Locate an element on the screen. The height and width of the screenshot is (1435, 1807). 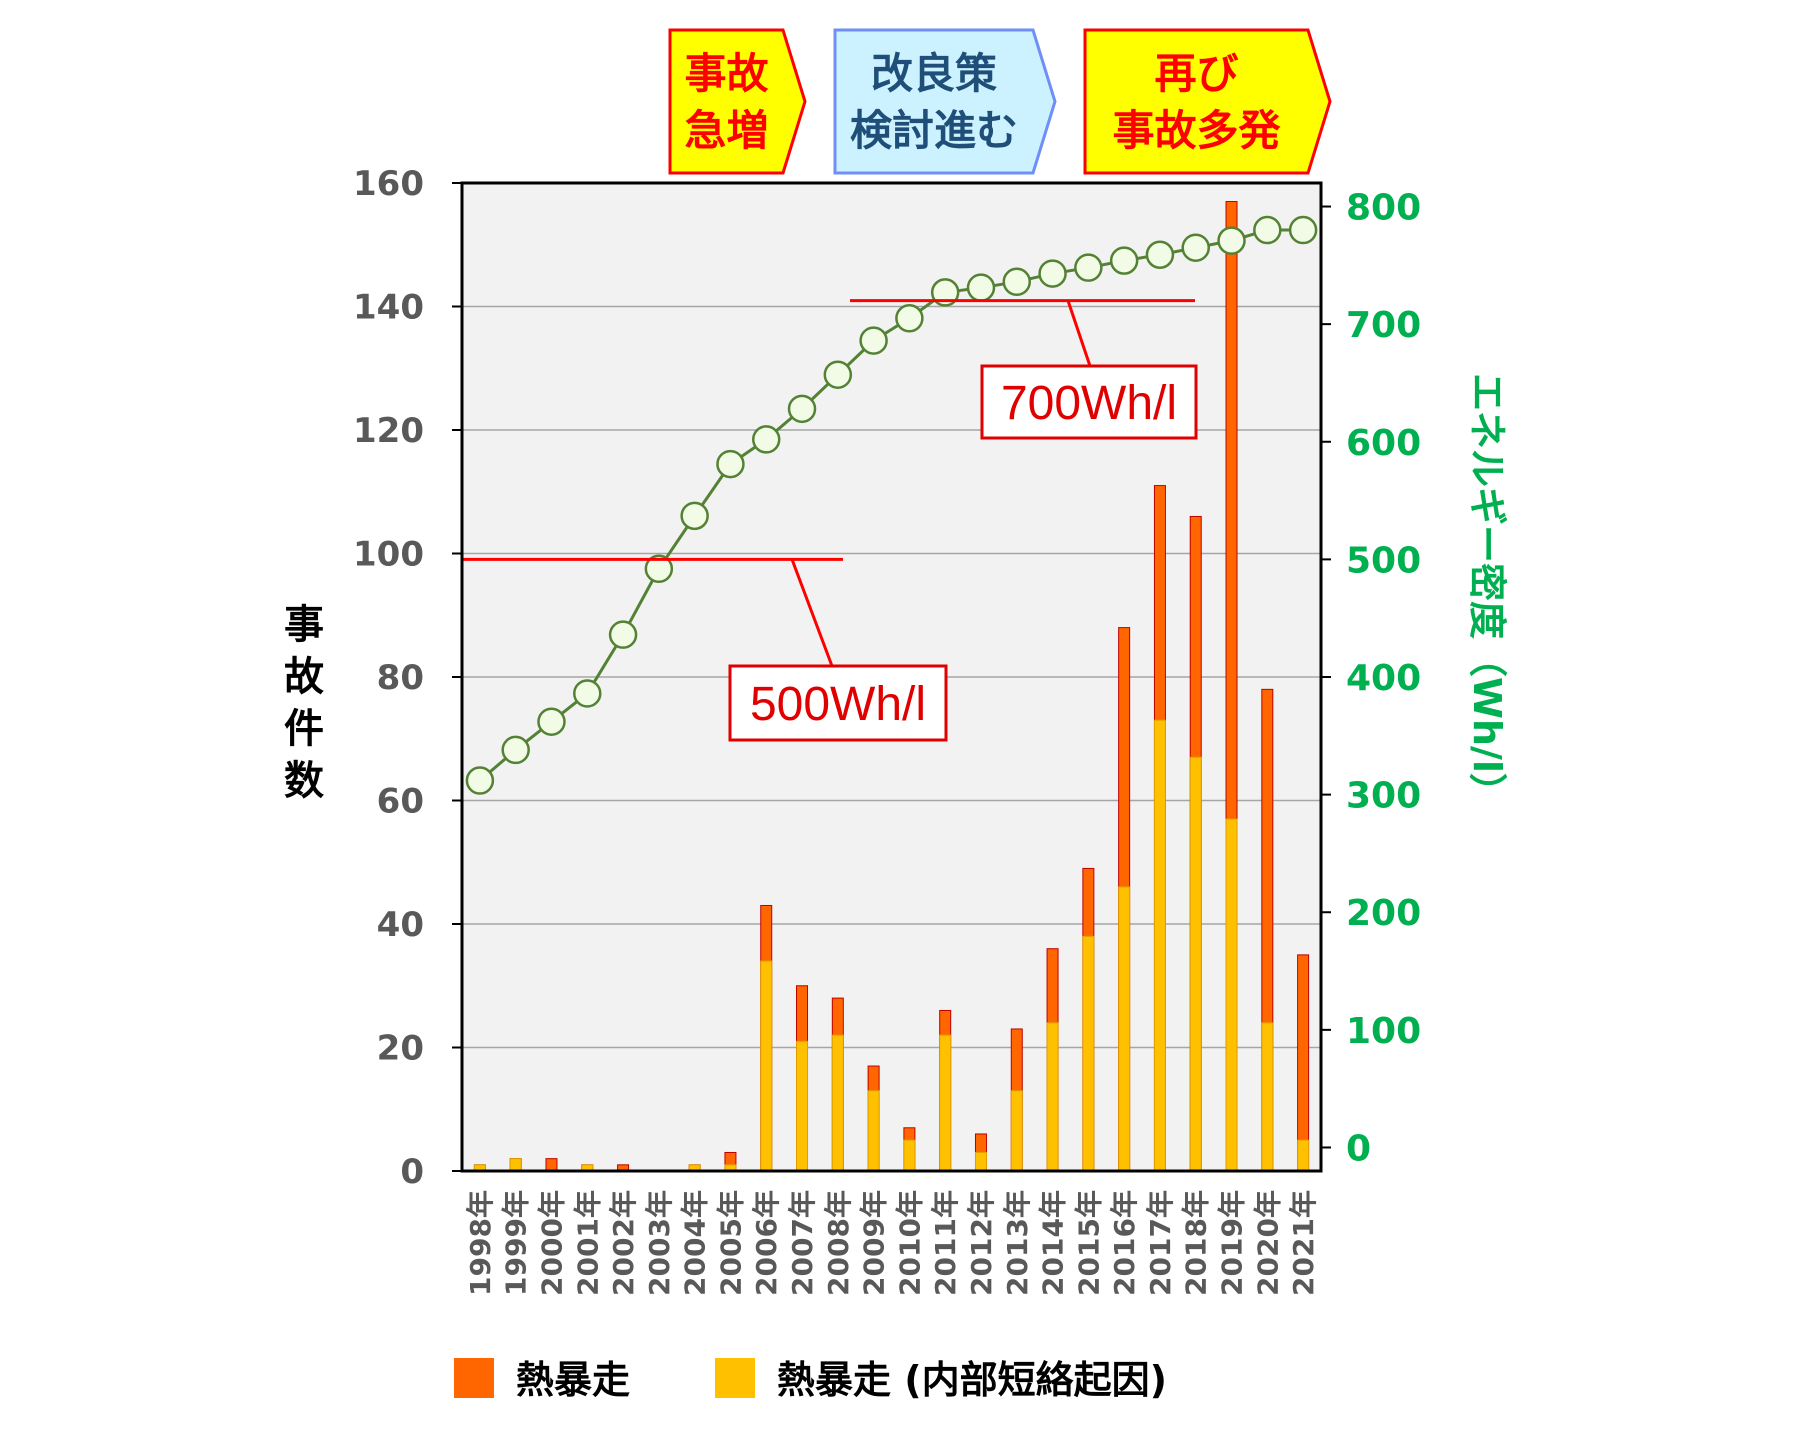
x-tick-label: 2003年 is located at coordinates (659, 1243).